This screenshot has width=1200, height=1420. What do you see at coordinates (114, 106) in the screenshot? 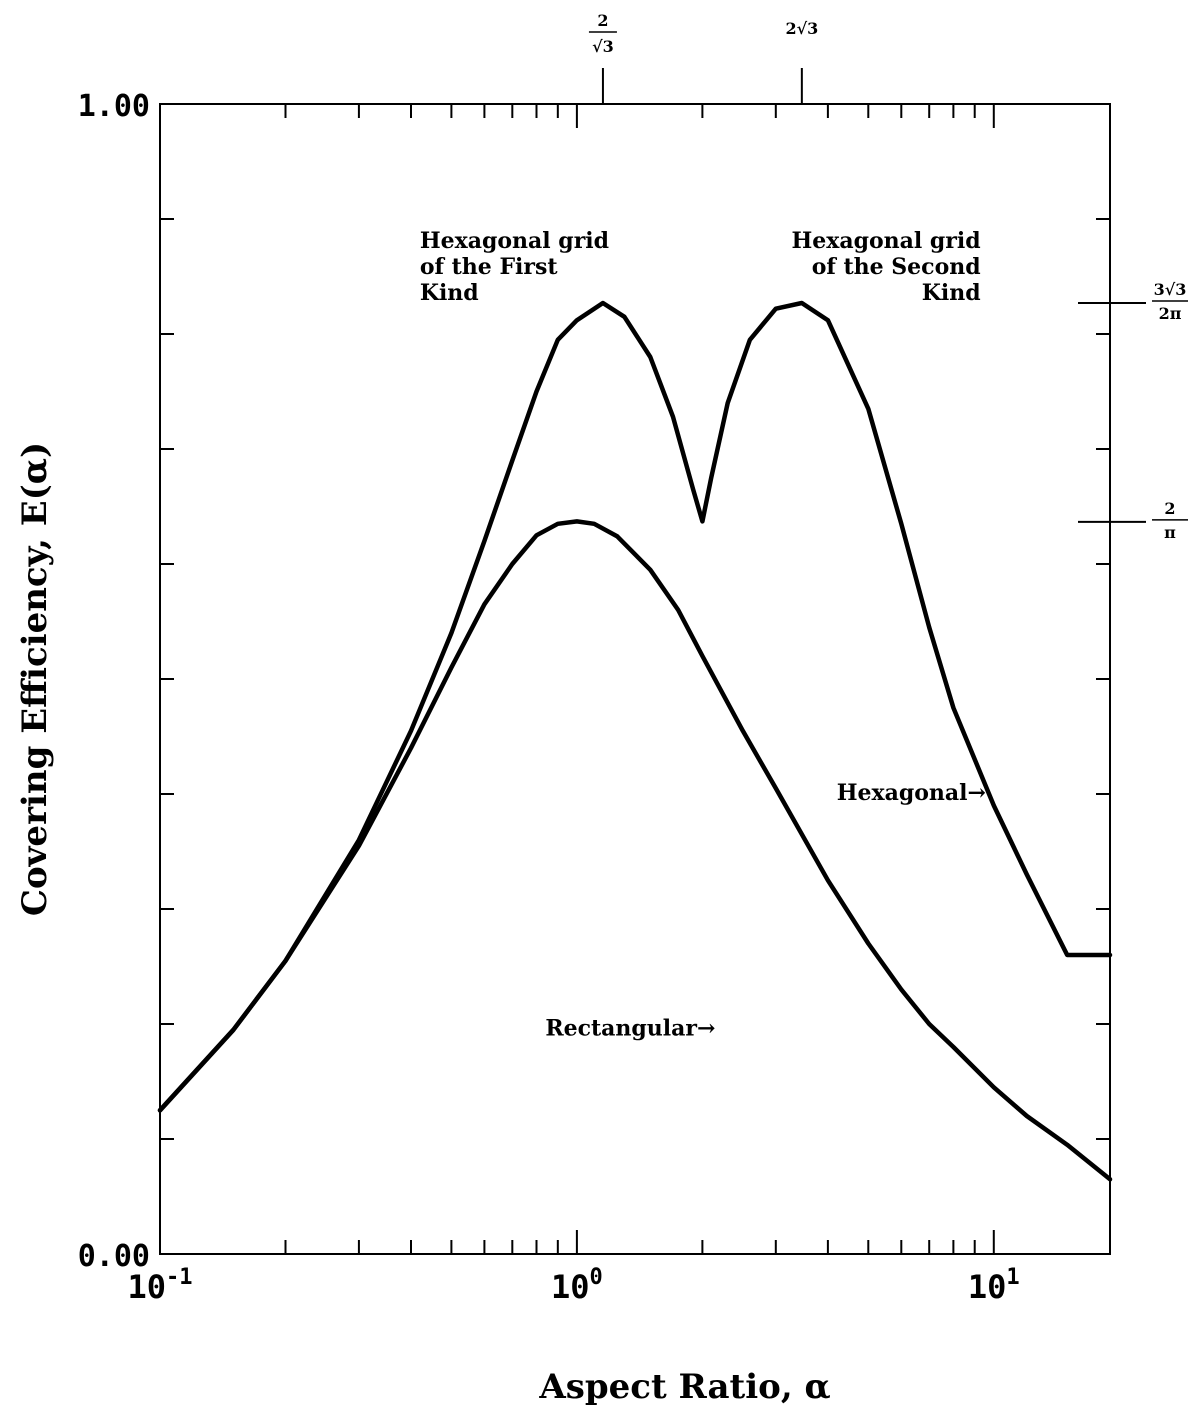
I see `y-tick-label: 1.00` at bounding box center [114, 106].